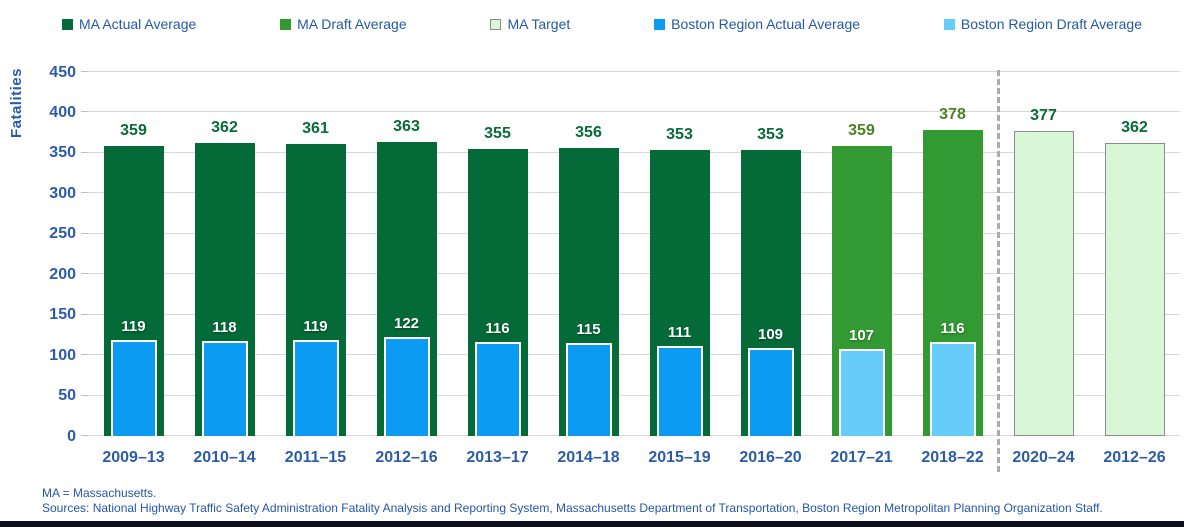 Image resolution: width=1184 pixels, height=530 pixels. What do you see at coordinates (62, 274) in the screenshot?
I see `y-tick-label: 200` at bounding box center [62, 274].